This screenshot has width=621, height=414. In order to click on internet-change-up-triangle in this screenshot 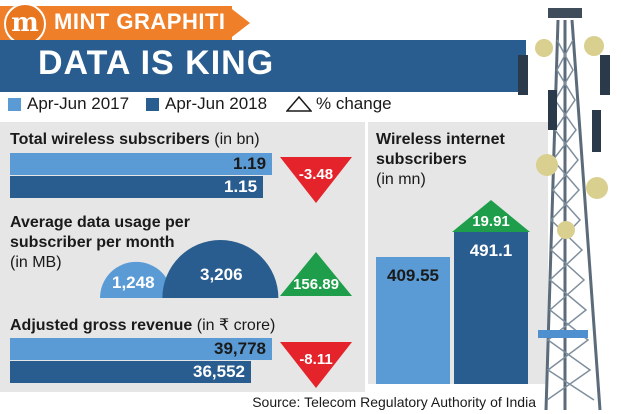, I will do `click(491, 216)`.